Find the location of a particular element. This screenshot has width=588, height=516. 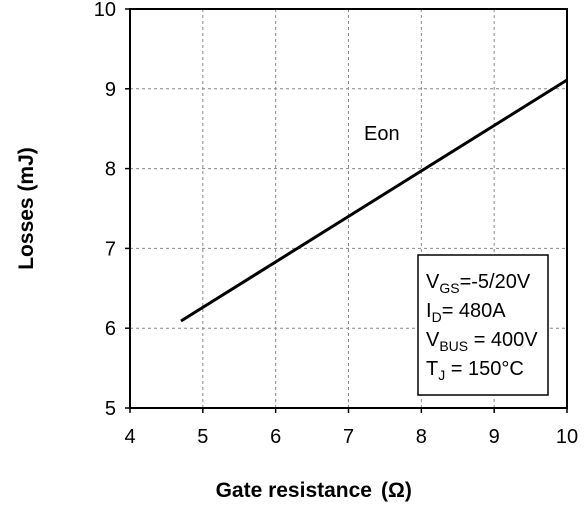

x-axis-title-text: Gate resistance is located at coordinates (294, 490).